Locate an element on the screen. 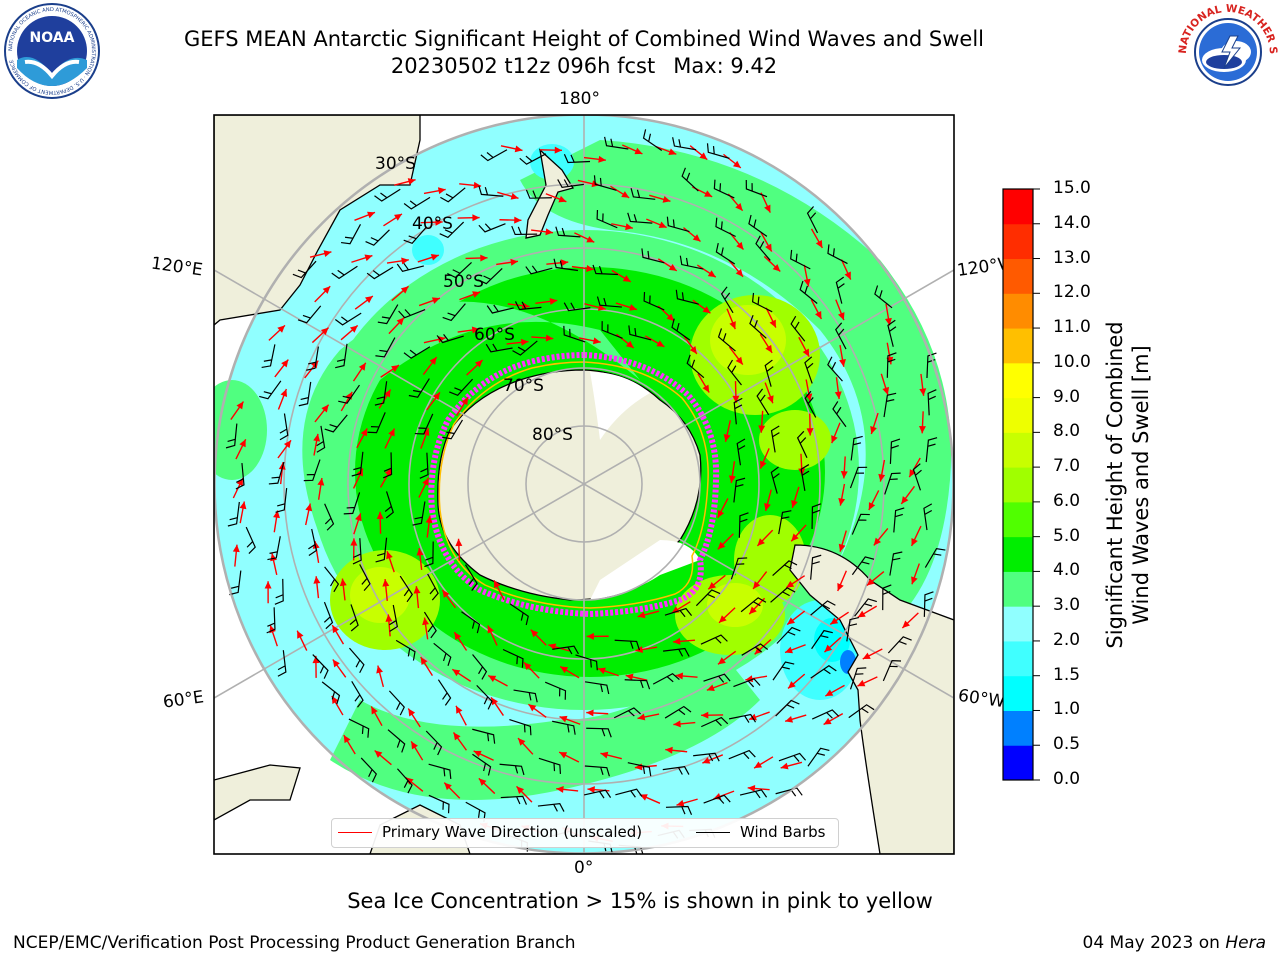 The height and width of the screenshot is (960, 1280). colorbar is located at coordinates (1021, 484).